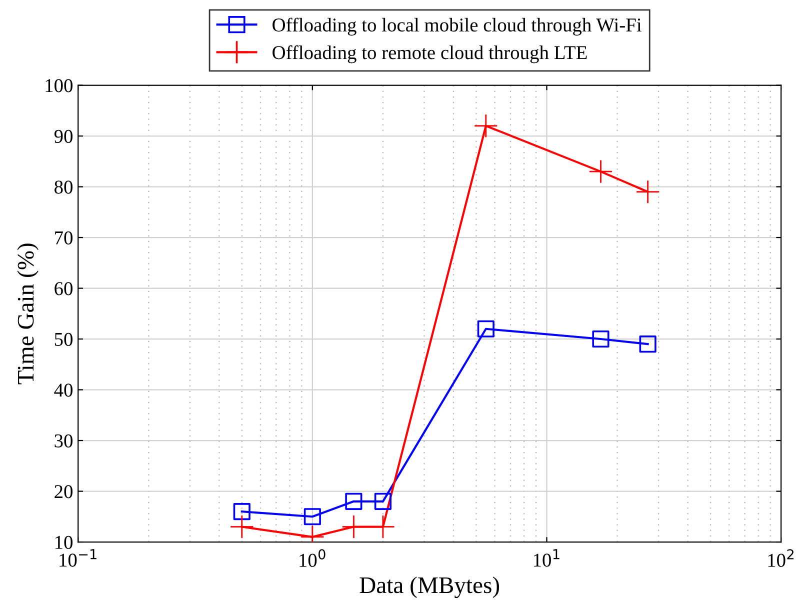  What do you see at coordinates (63, 136) in the screenshot?
I see `y-tick-label: 90` at bounding box center [63, 136].